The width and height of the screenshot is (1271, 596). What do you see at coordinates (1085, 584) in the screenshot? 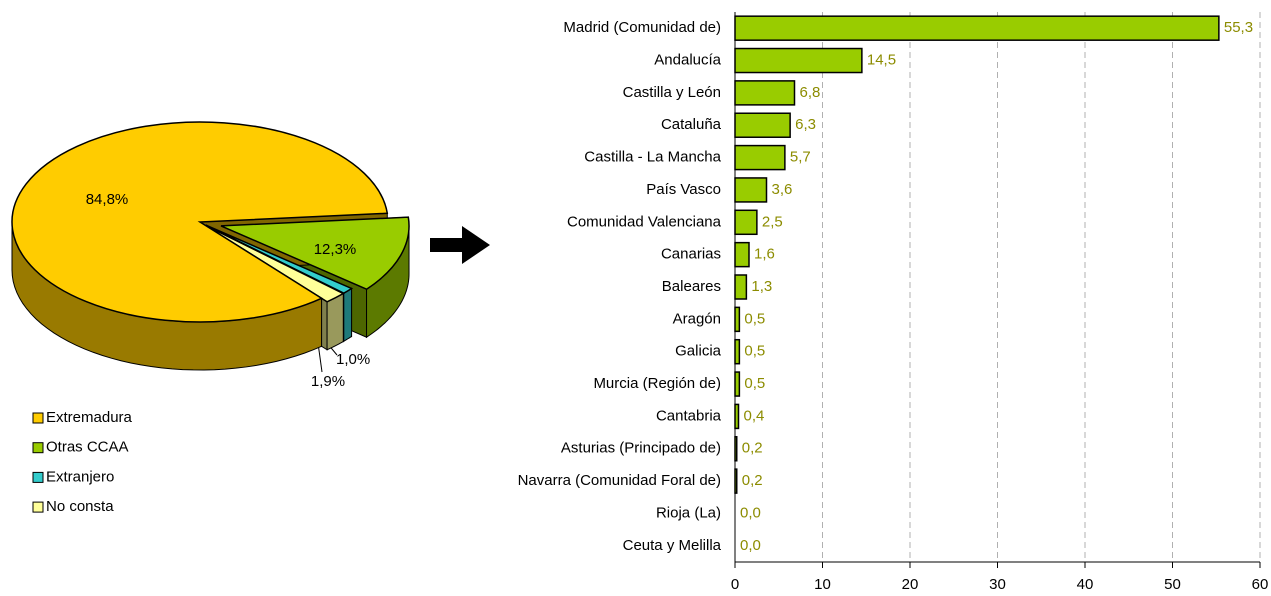
I see `x-tick-label: 40` at bounding box center [1085, 584].